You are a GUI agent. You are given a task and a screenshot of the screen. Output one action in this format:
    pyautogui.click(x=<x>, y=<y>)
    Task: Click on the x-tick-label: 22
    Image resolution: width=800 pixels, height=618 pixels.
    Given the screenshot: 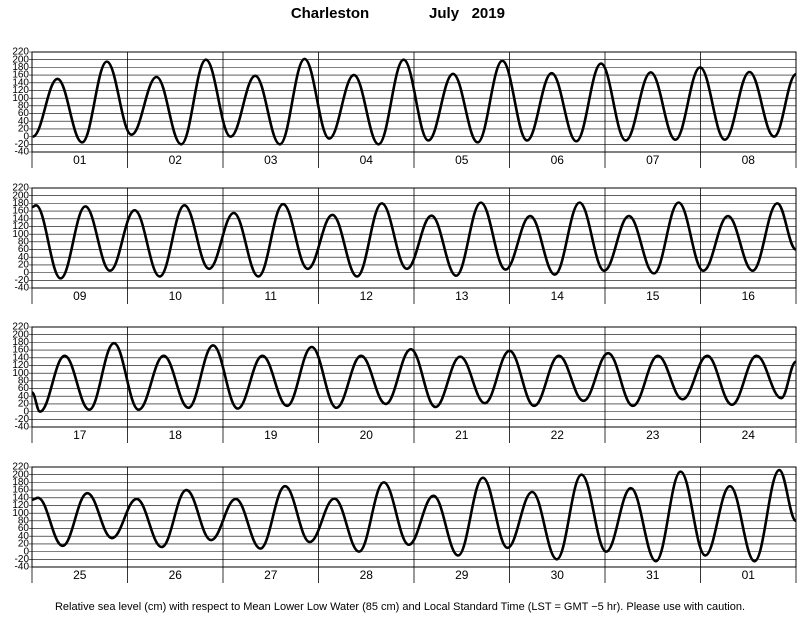 What is the action you would take?
    pyautogui.click(x=558, y=435)
    